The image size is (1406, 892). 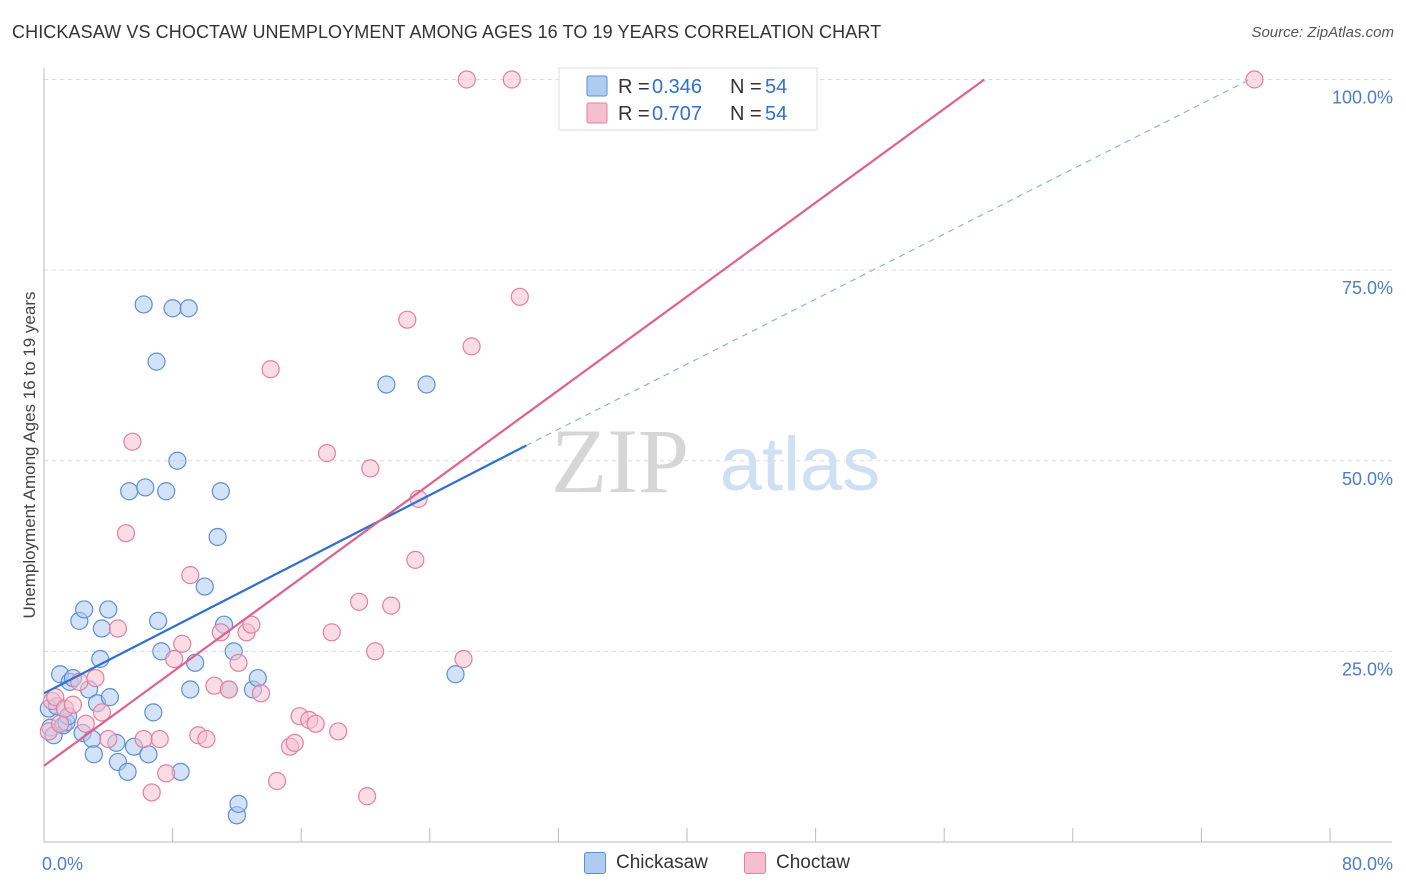 What do you see at coordinates (634, 87) in the screenshot?
I see `legend-r-label-1: R =` at bounding box center [634, 87].